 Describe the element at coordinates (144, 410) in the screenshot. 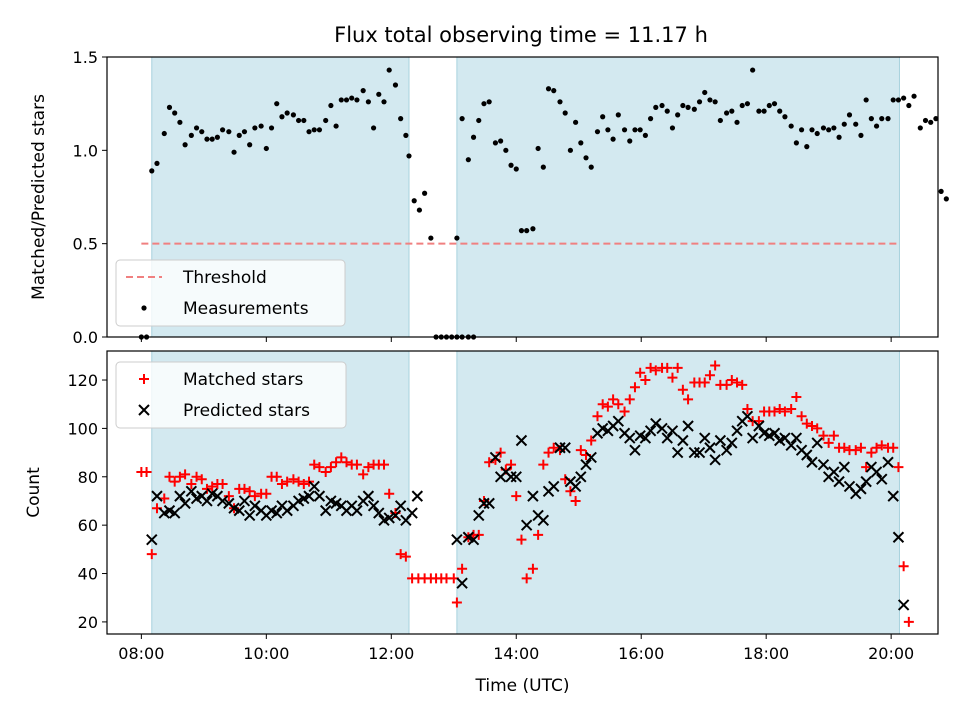

I see `legend-marker` at that location.